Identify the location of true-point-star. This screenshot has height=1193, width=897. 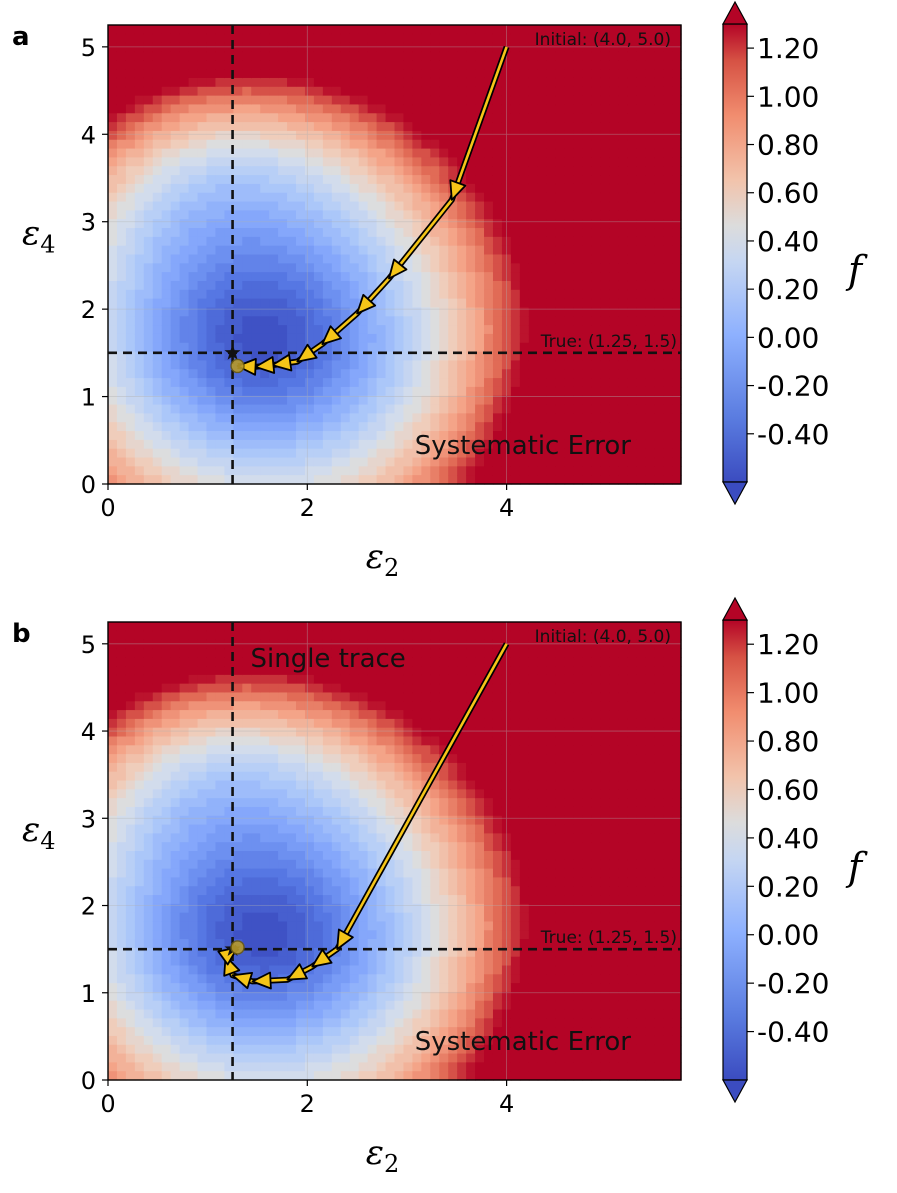
(232, 352).